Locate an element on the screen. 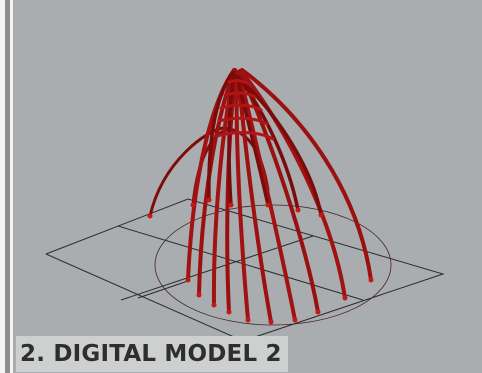 This screenshot has height=373, width=482. grid-line-c is located at coordinates (163, 289).